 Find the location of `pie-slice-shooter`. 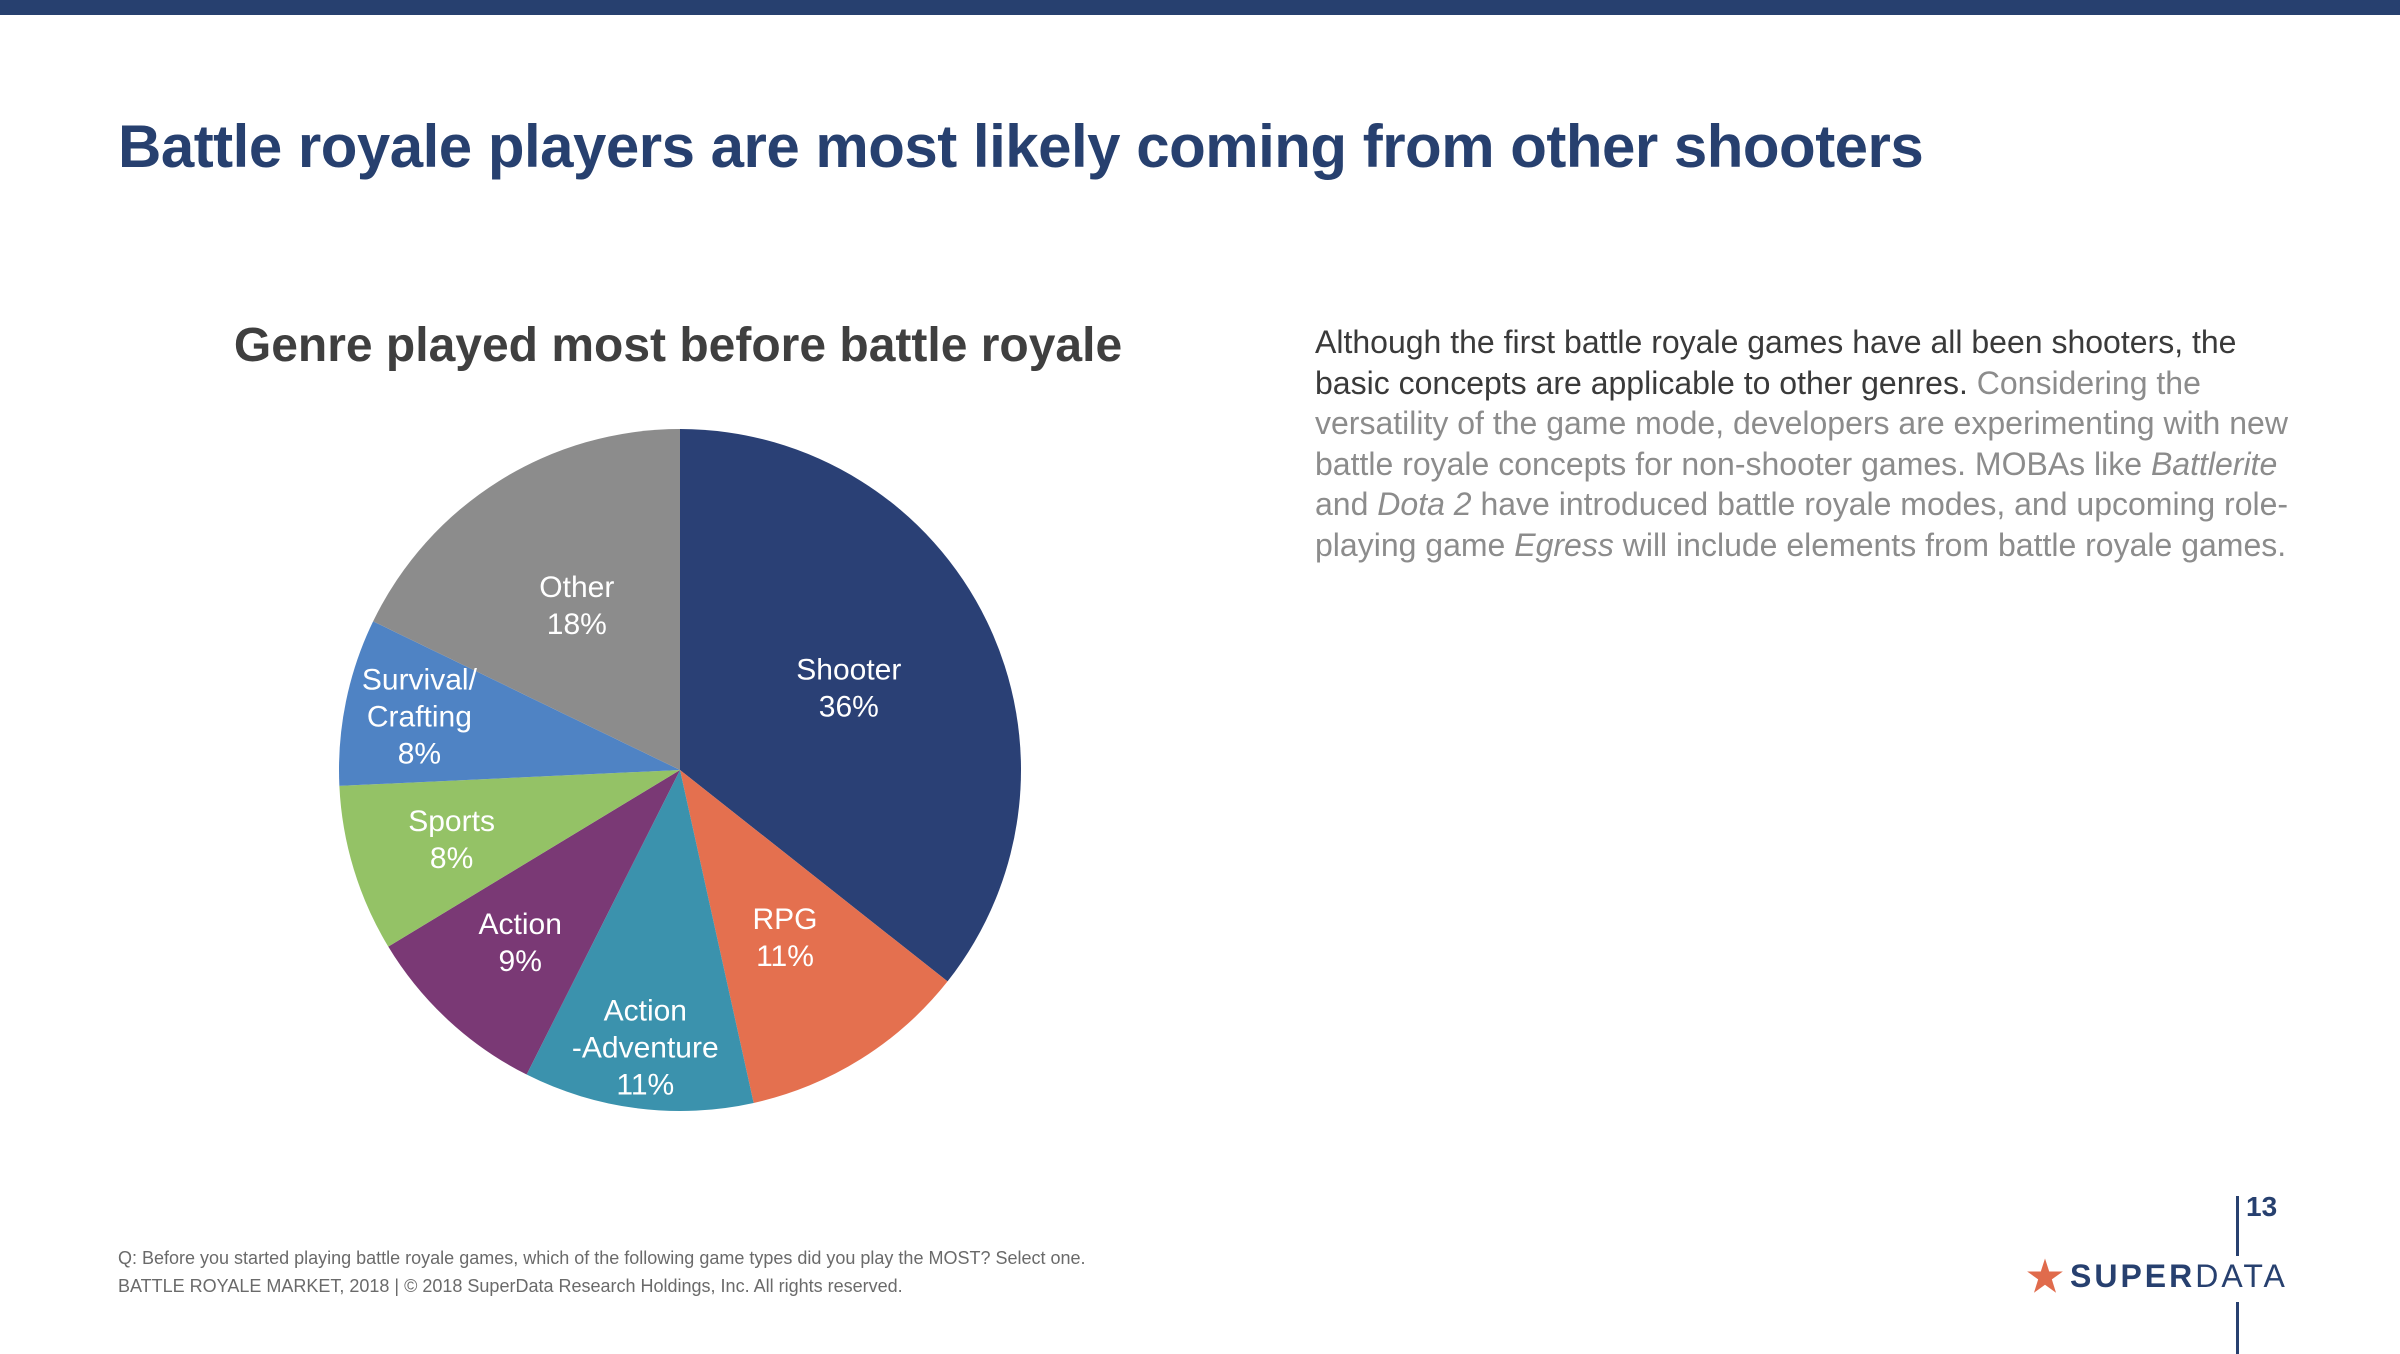

pie-slice-shooter is located at coordinates (851, 705).